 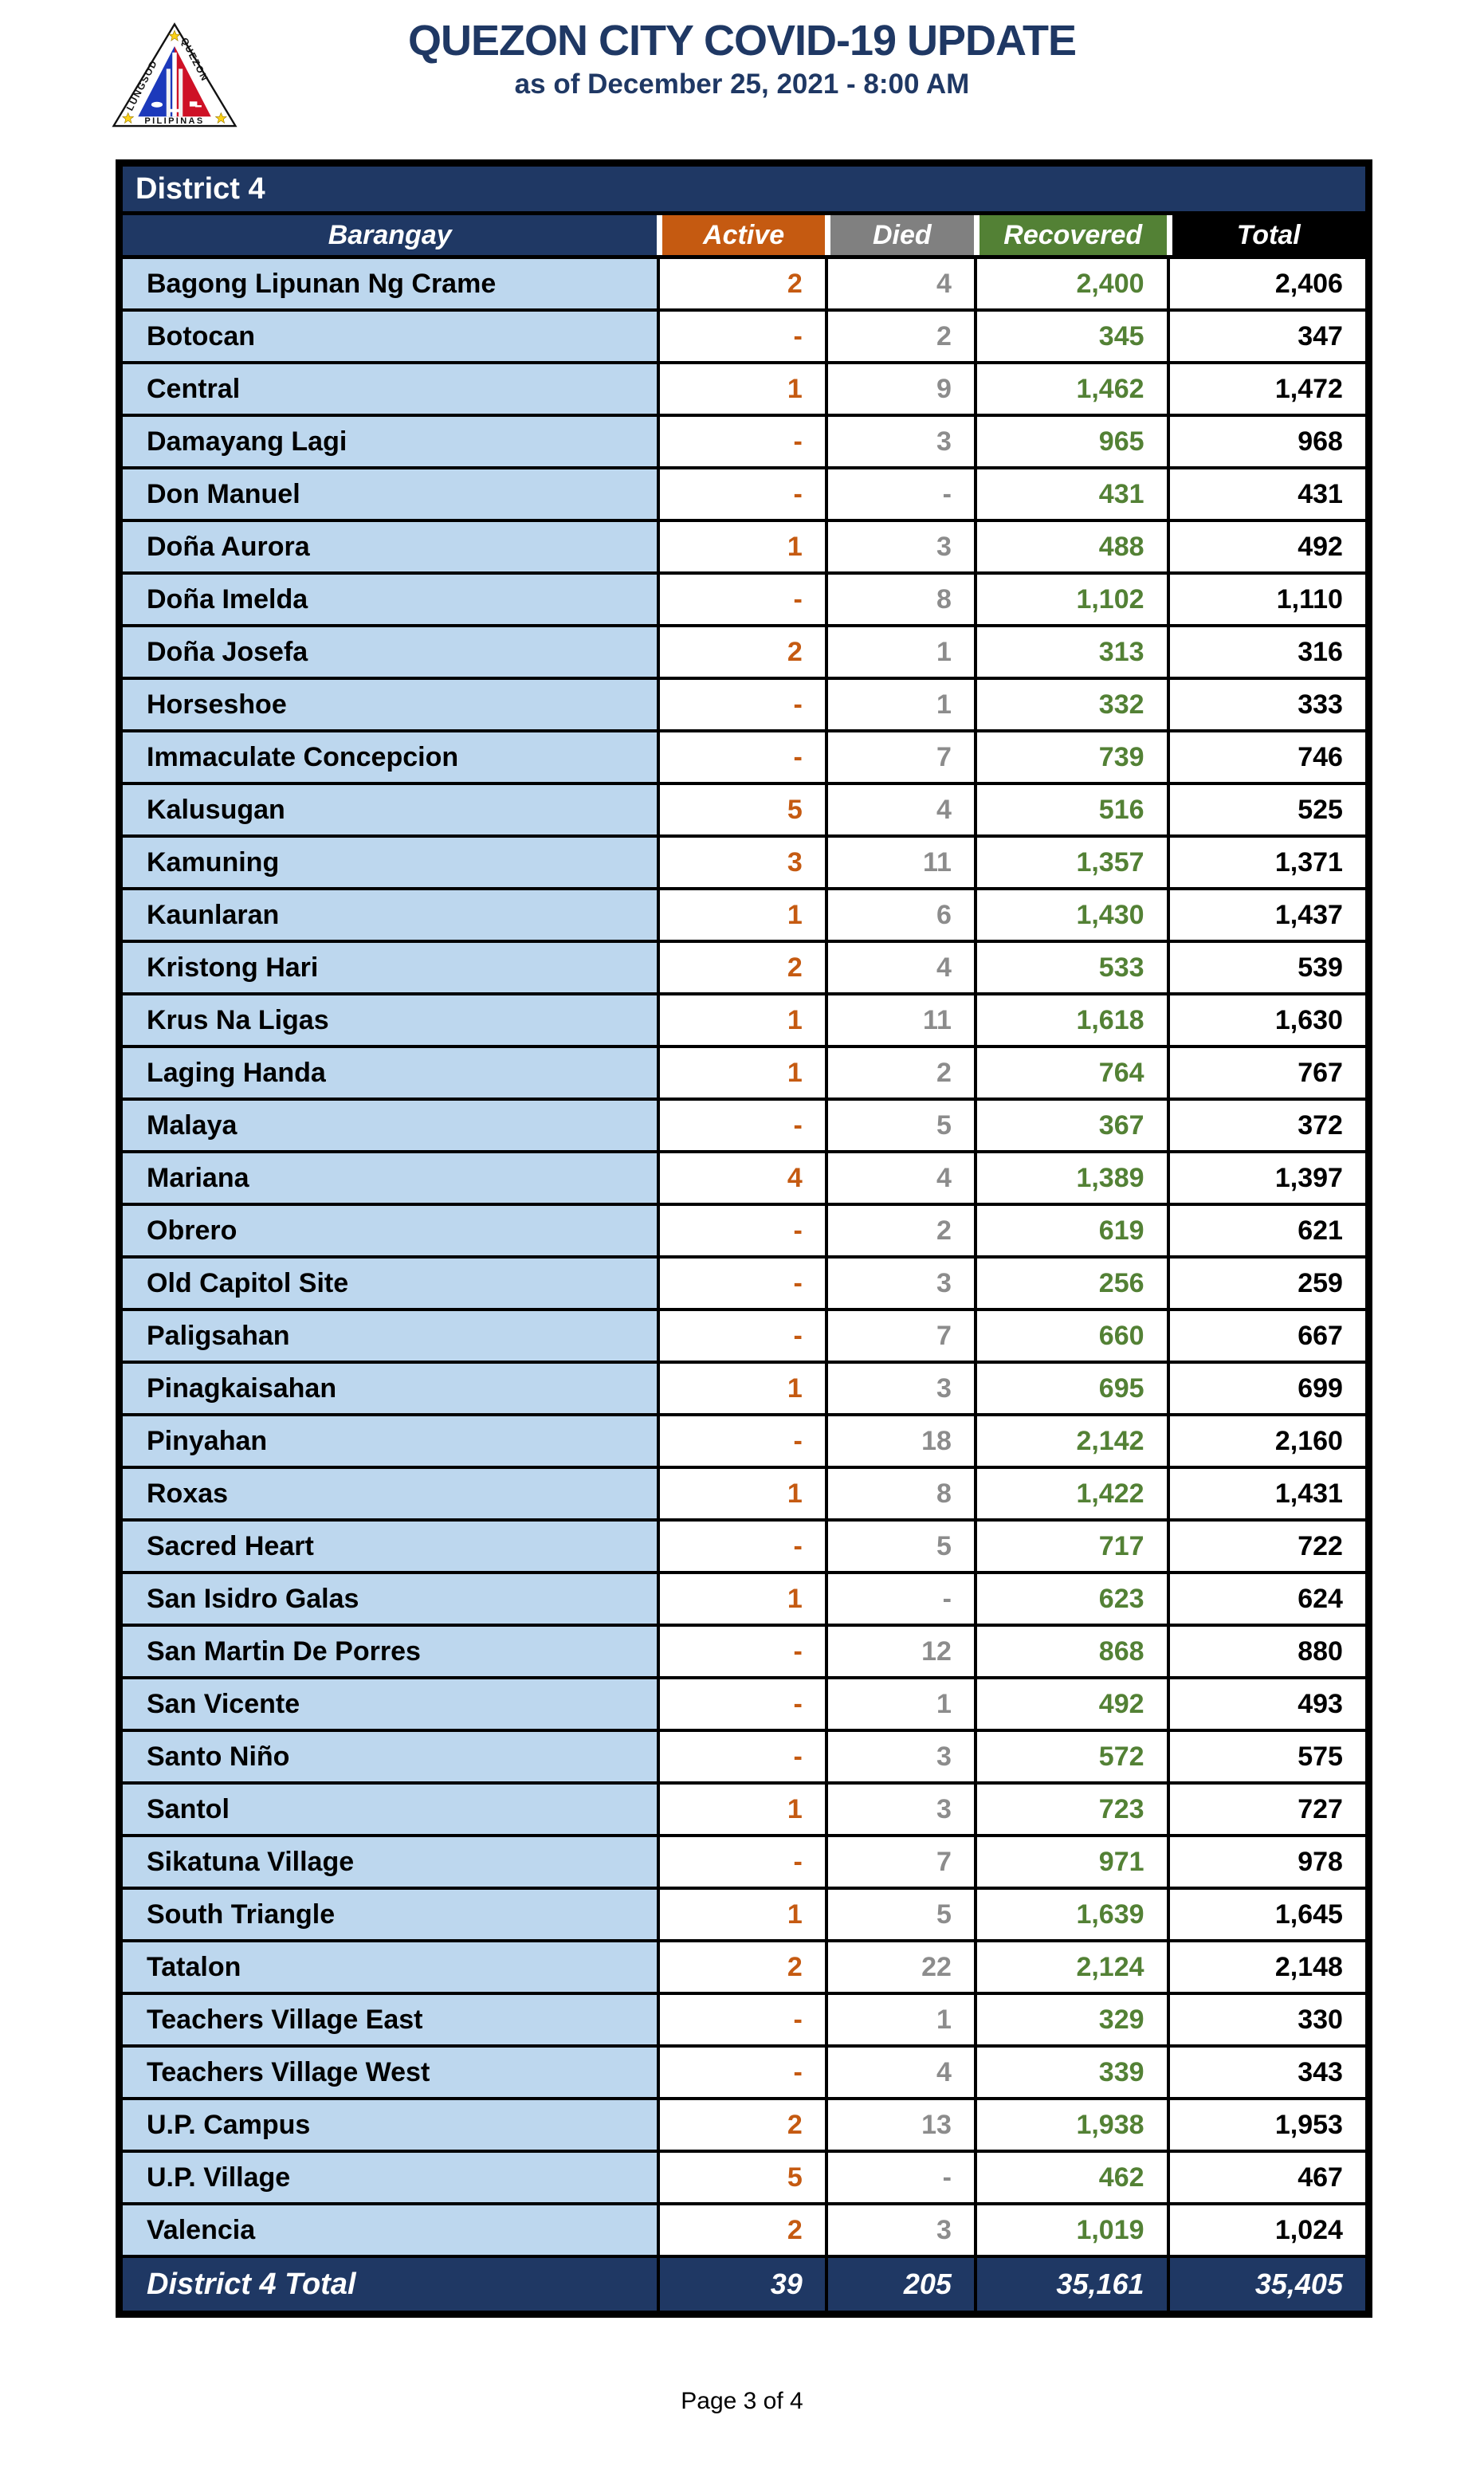 I want to click on total-count-cell: 575, so click(x=1265, y=1756).